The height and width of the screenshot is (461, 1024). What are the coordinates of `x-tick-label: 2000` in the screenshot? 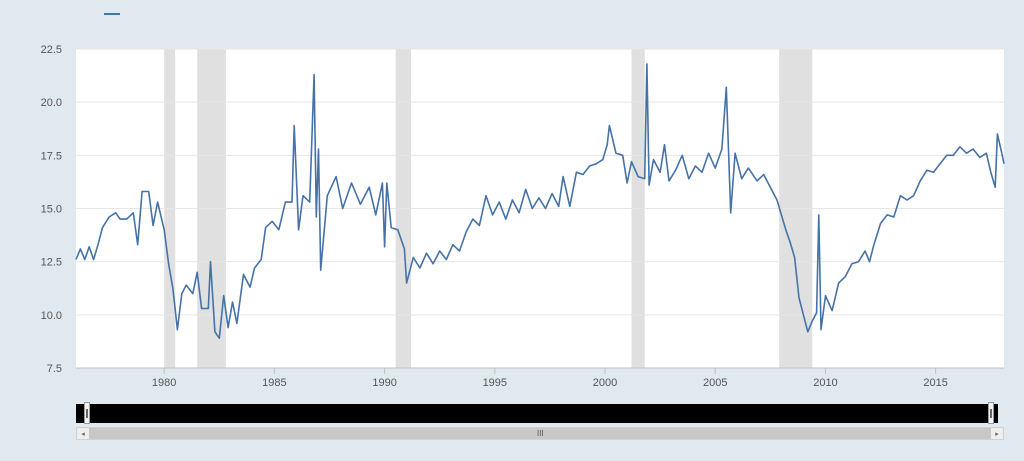 It's located at (605, 383).